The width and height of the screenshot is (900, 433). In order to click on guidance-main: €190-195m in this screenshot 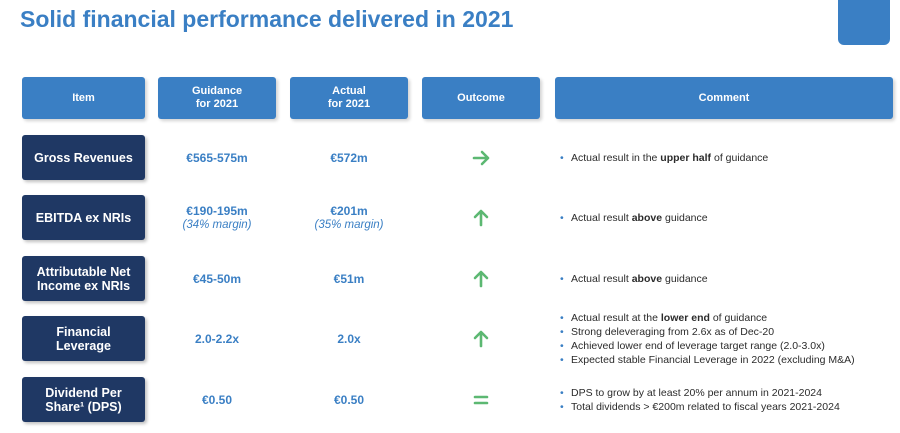, I will do `click(217, 210)`.